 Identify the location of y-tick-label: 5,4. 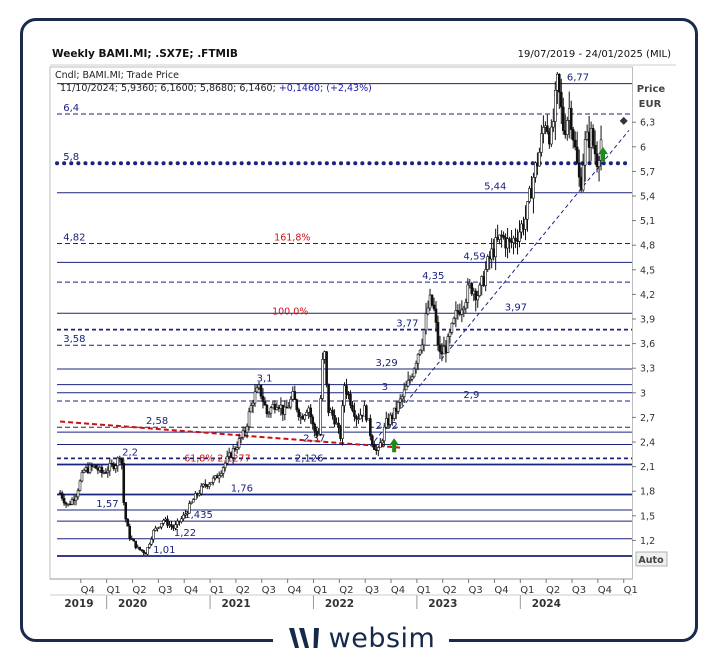
(647, 197).